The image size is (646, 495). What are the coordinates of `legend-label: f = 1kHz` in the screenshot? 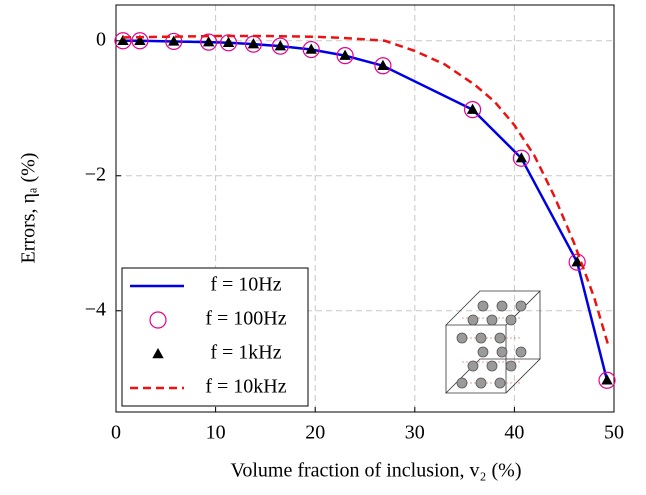 It's located at (245, 353).